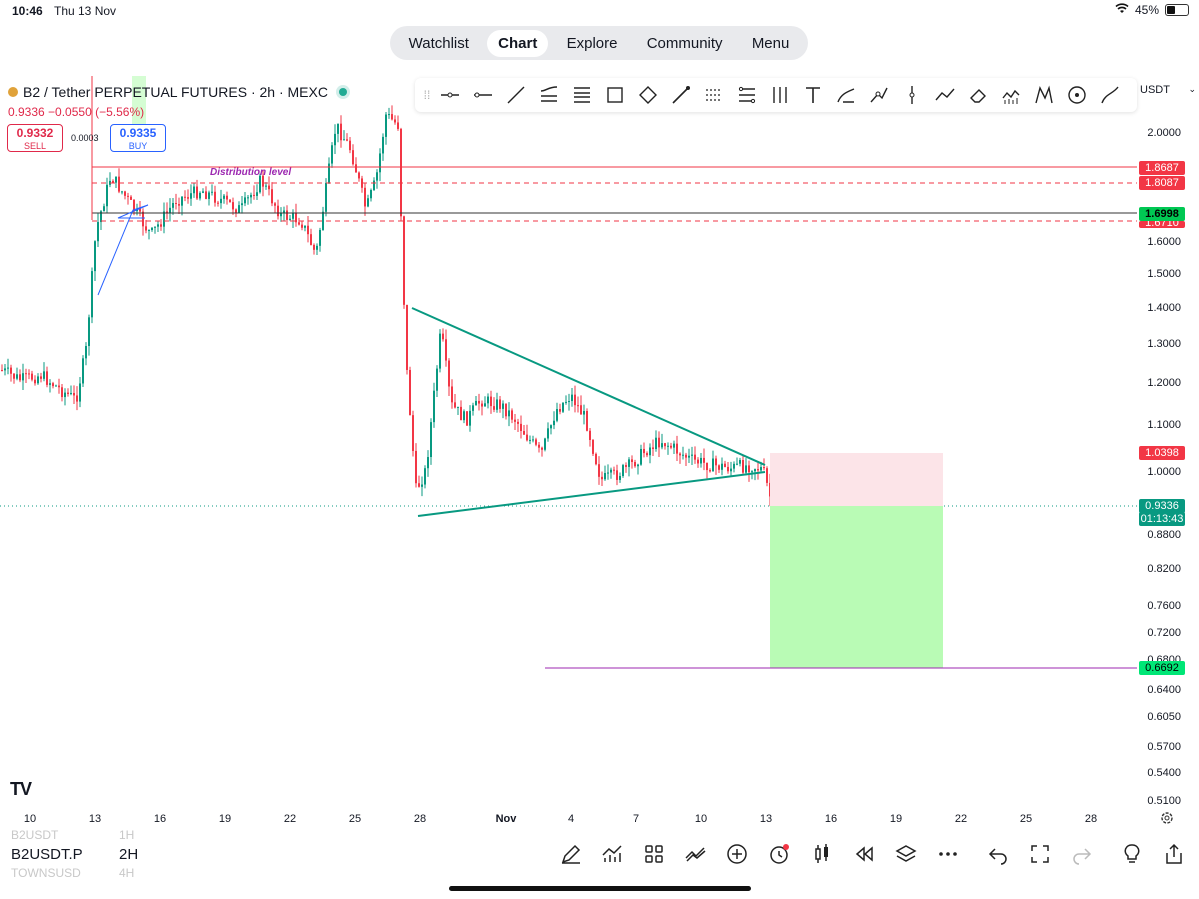  Describe the element at coordinates (845, 95) in the screenshot. I see `brush-icon` at that location.